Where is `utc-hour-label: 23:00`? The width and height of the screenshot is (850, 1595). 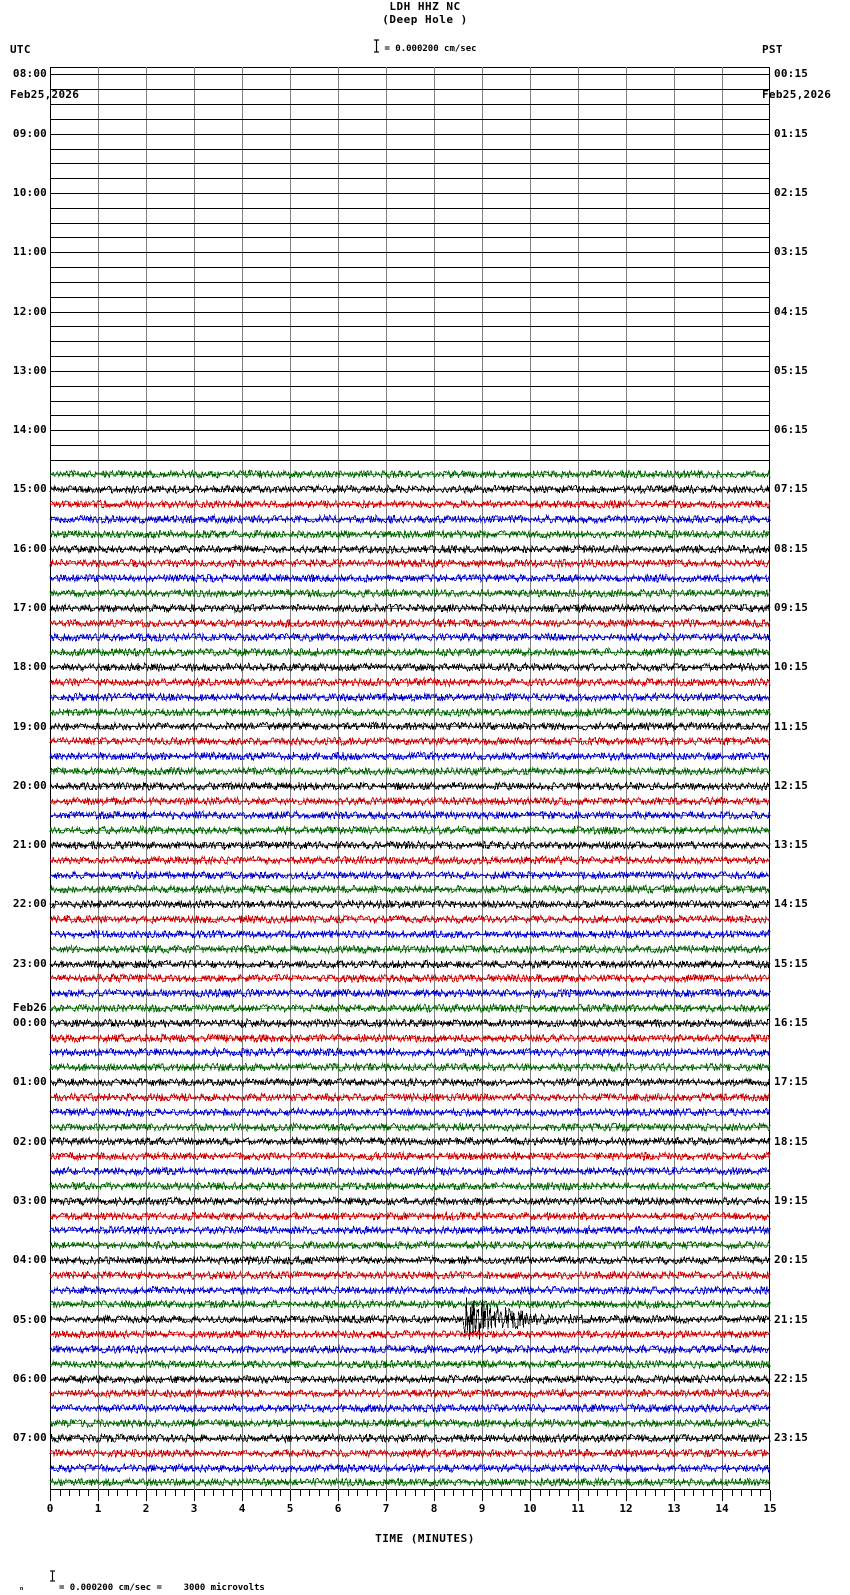 utc-hour-label: 23:00 is located at coordinates (29, 963).